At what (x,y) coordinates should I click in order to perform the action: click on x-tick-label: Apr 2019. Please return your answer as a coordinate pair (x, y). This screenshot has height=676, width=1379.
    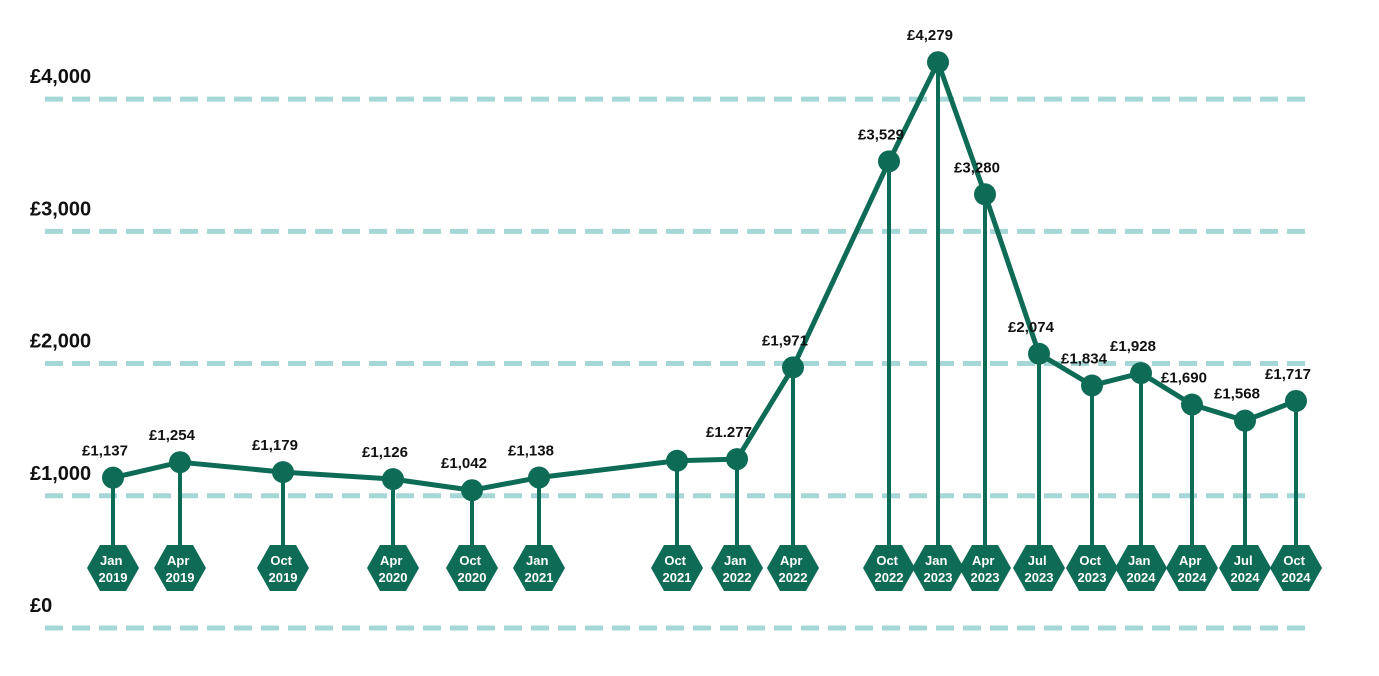
    Looking at the image, I should click on (180, 569).